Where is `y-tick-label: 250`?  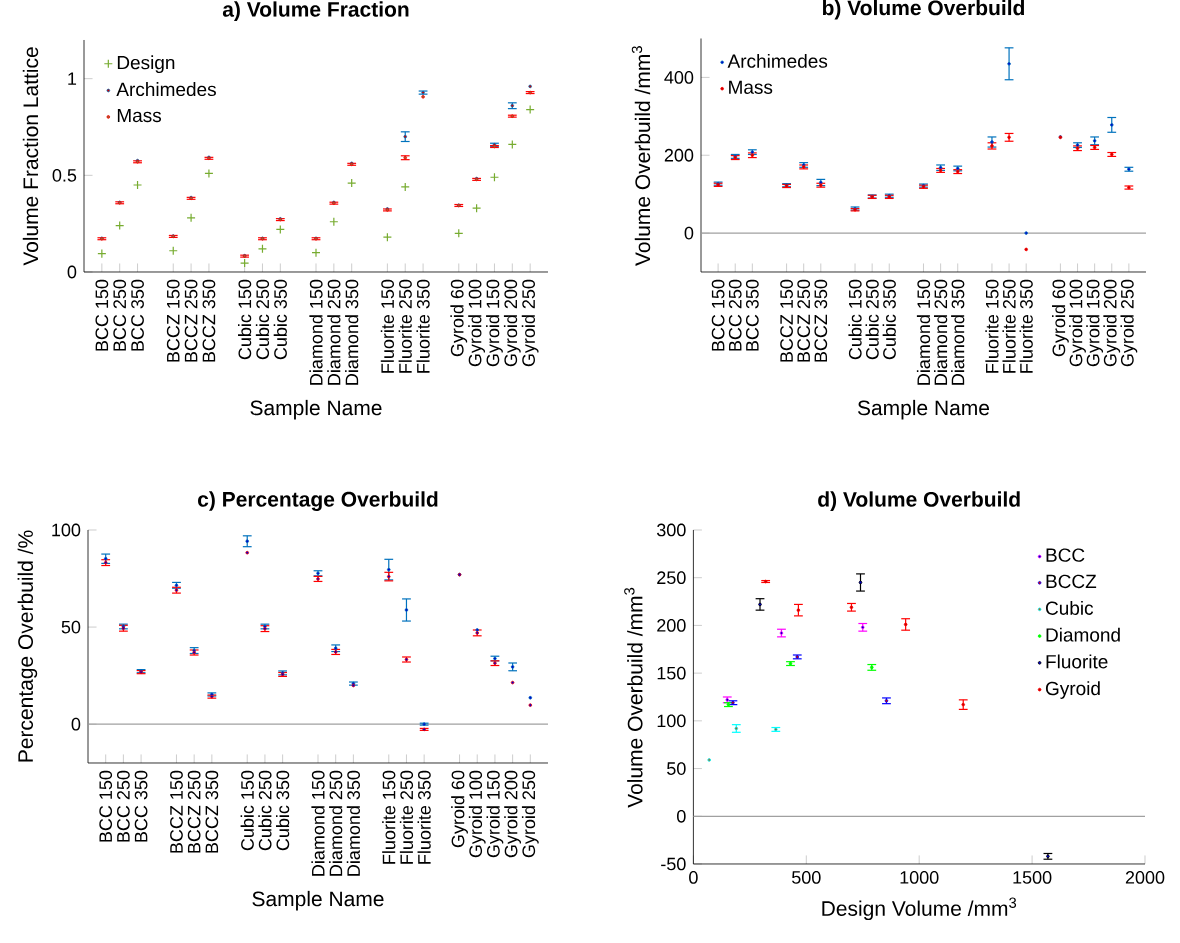
y-tick-label: 250 is located at coordinates (671, 578).